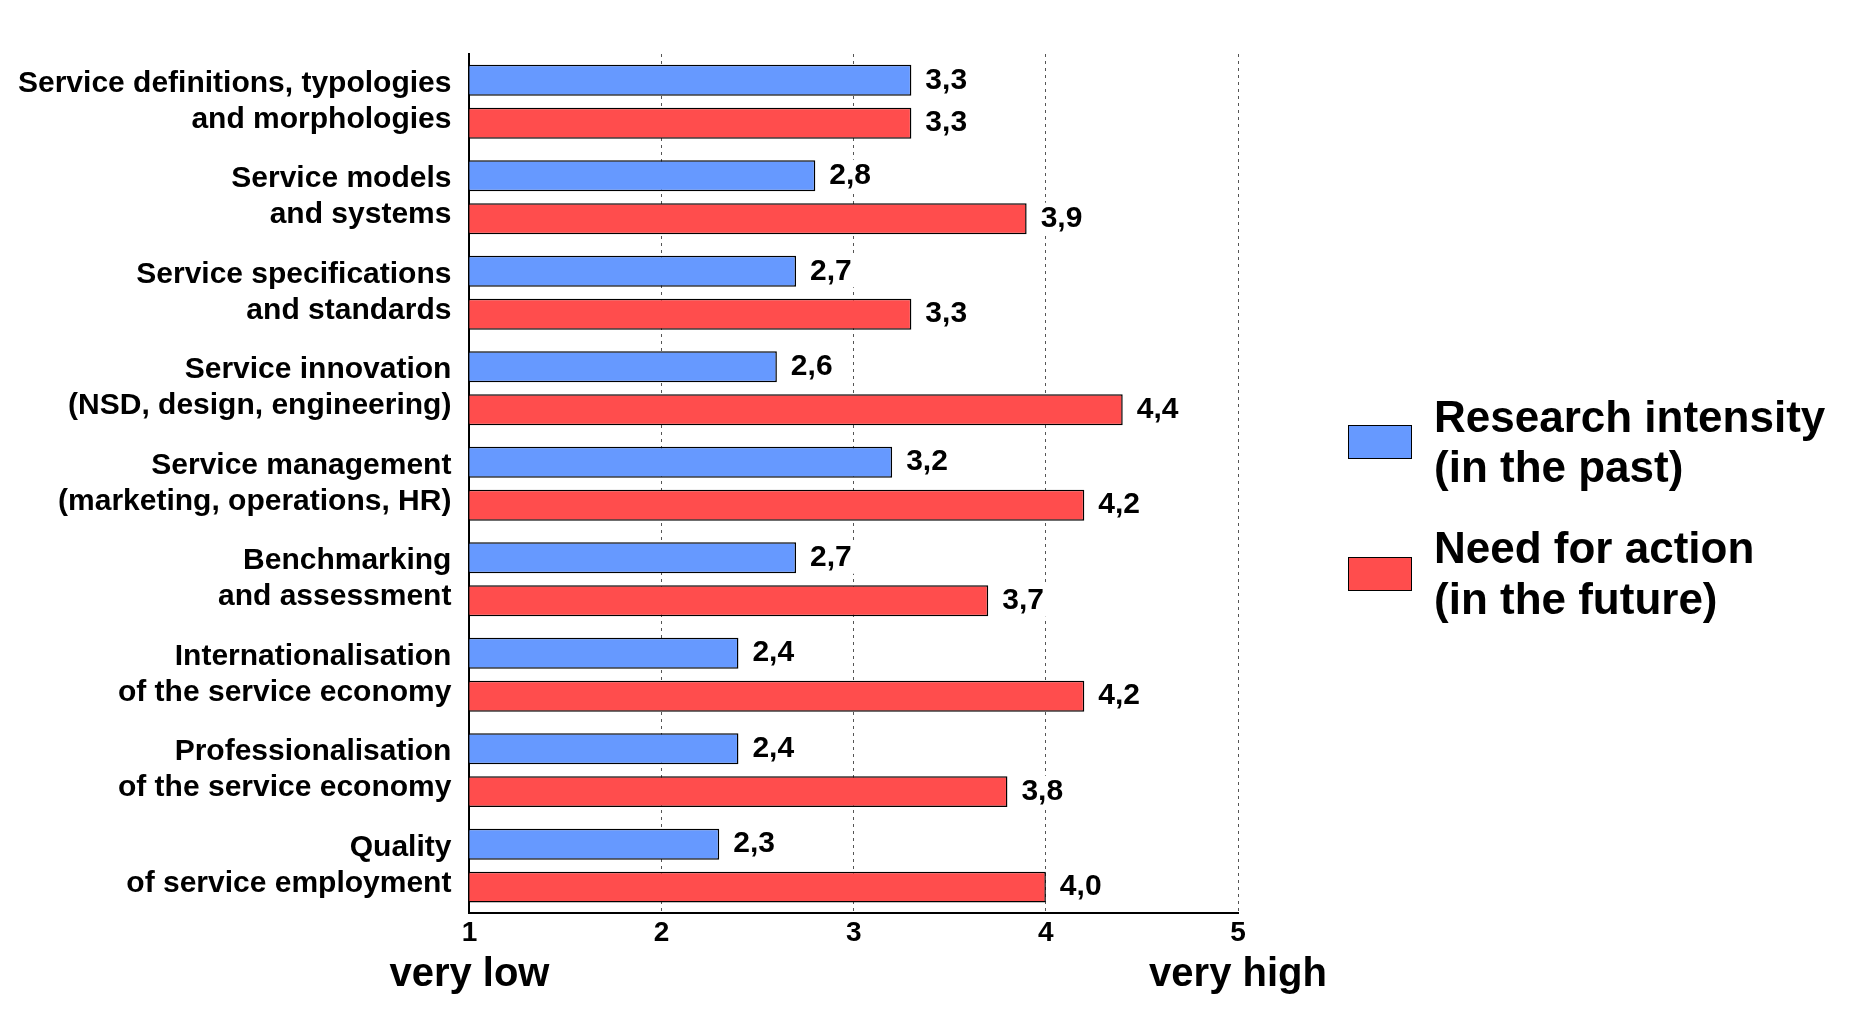 This screenshot has height=1020, width=1857. I want to click on x-tick-label: 1, so click(469, 931).